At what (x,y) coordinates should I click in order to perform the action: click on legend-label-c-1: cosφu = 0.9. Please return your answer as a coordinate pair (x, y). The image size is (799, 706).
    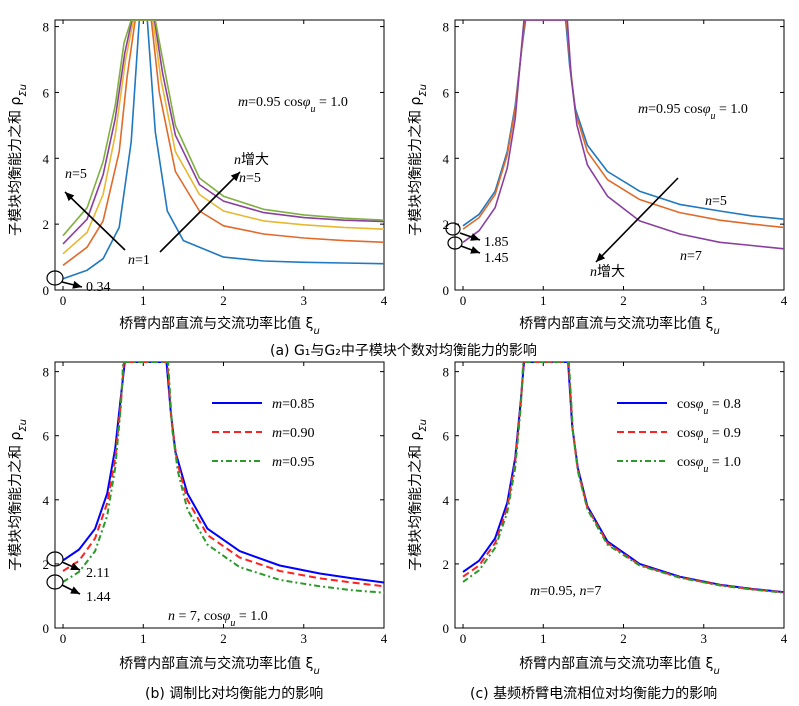
    Looking at the image, I should click on (709, 436).